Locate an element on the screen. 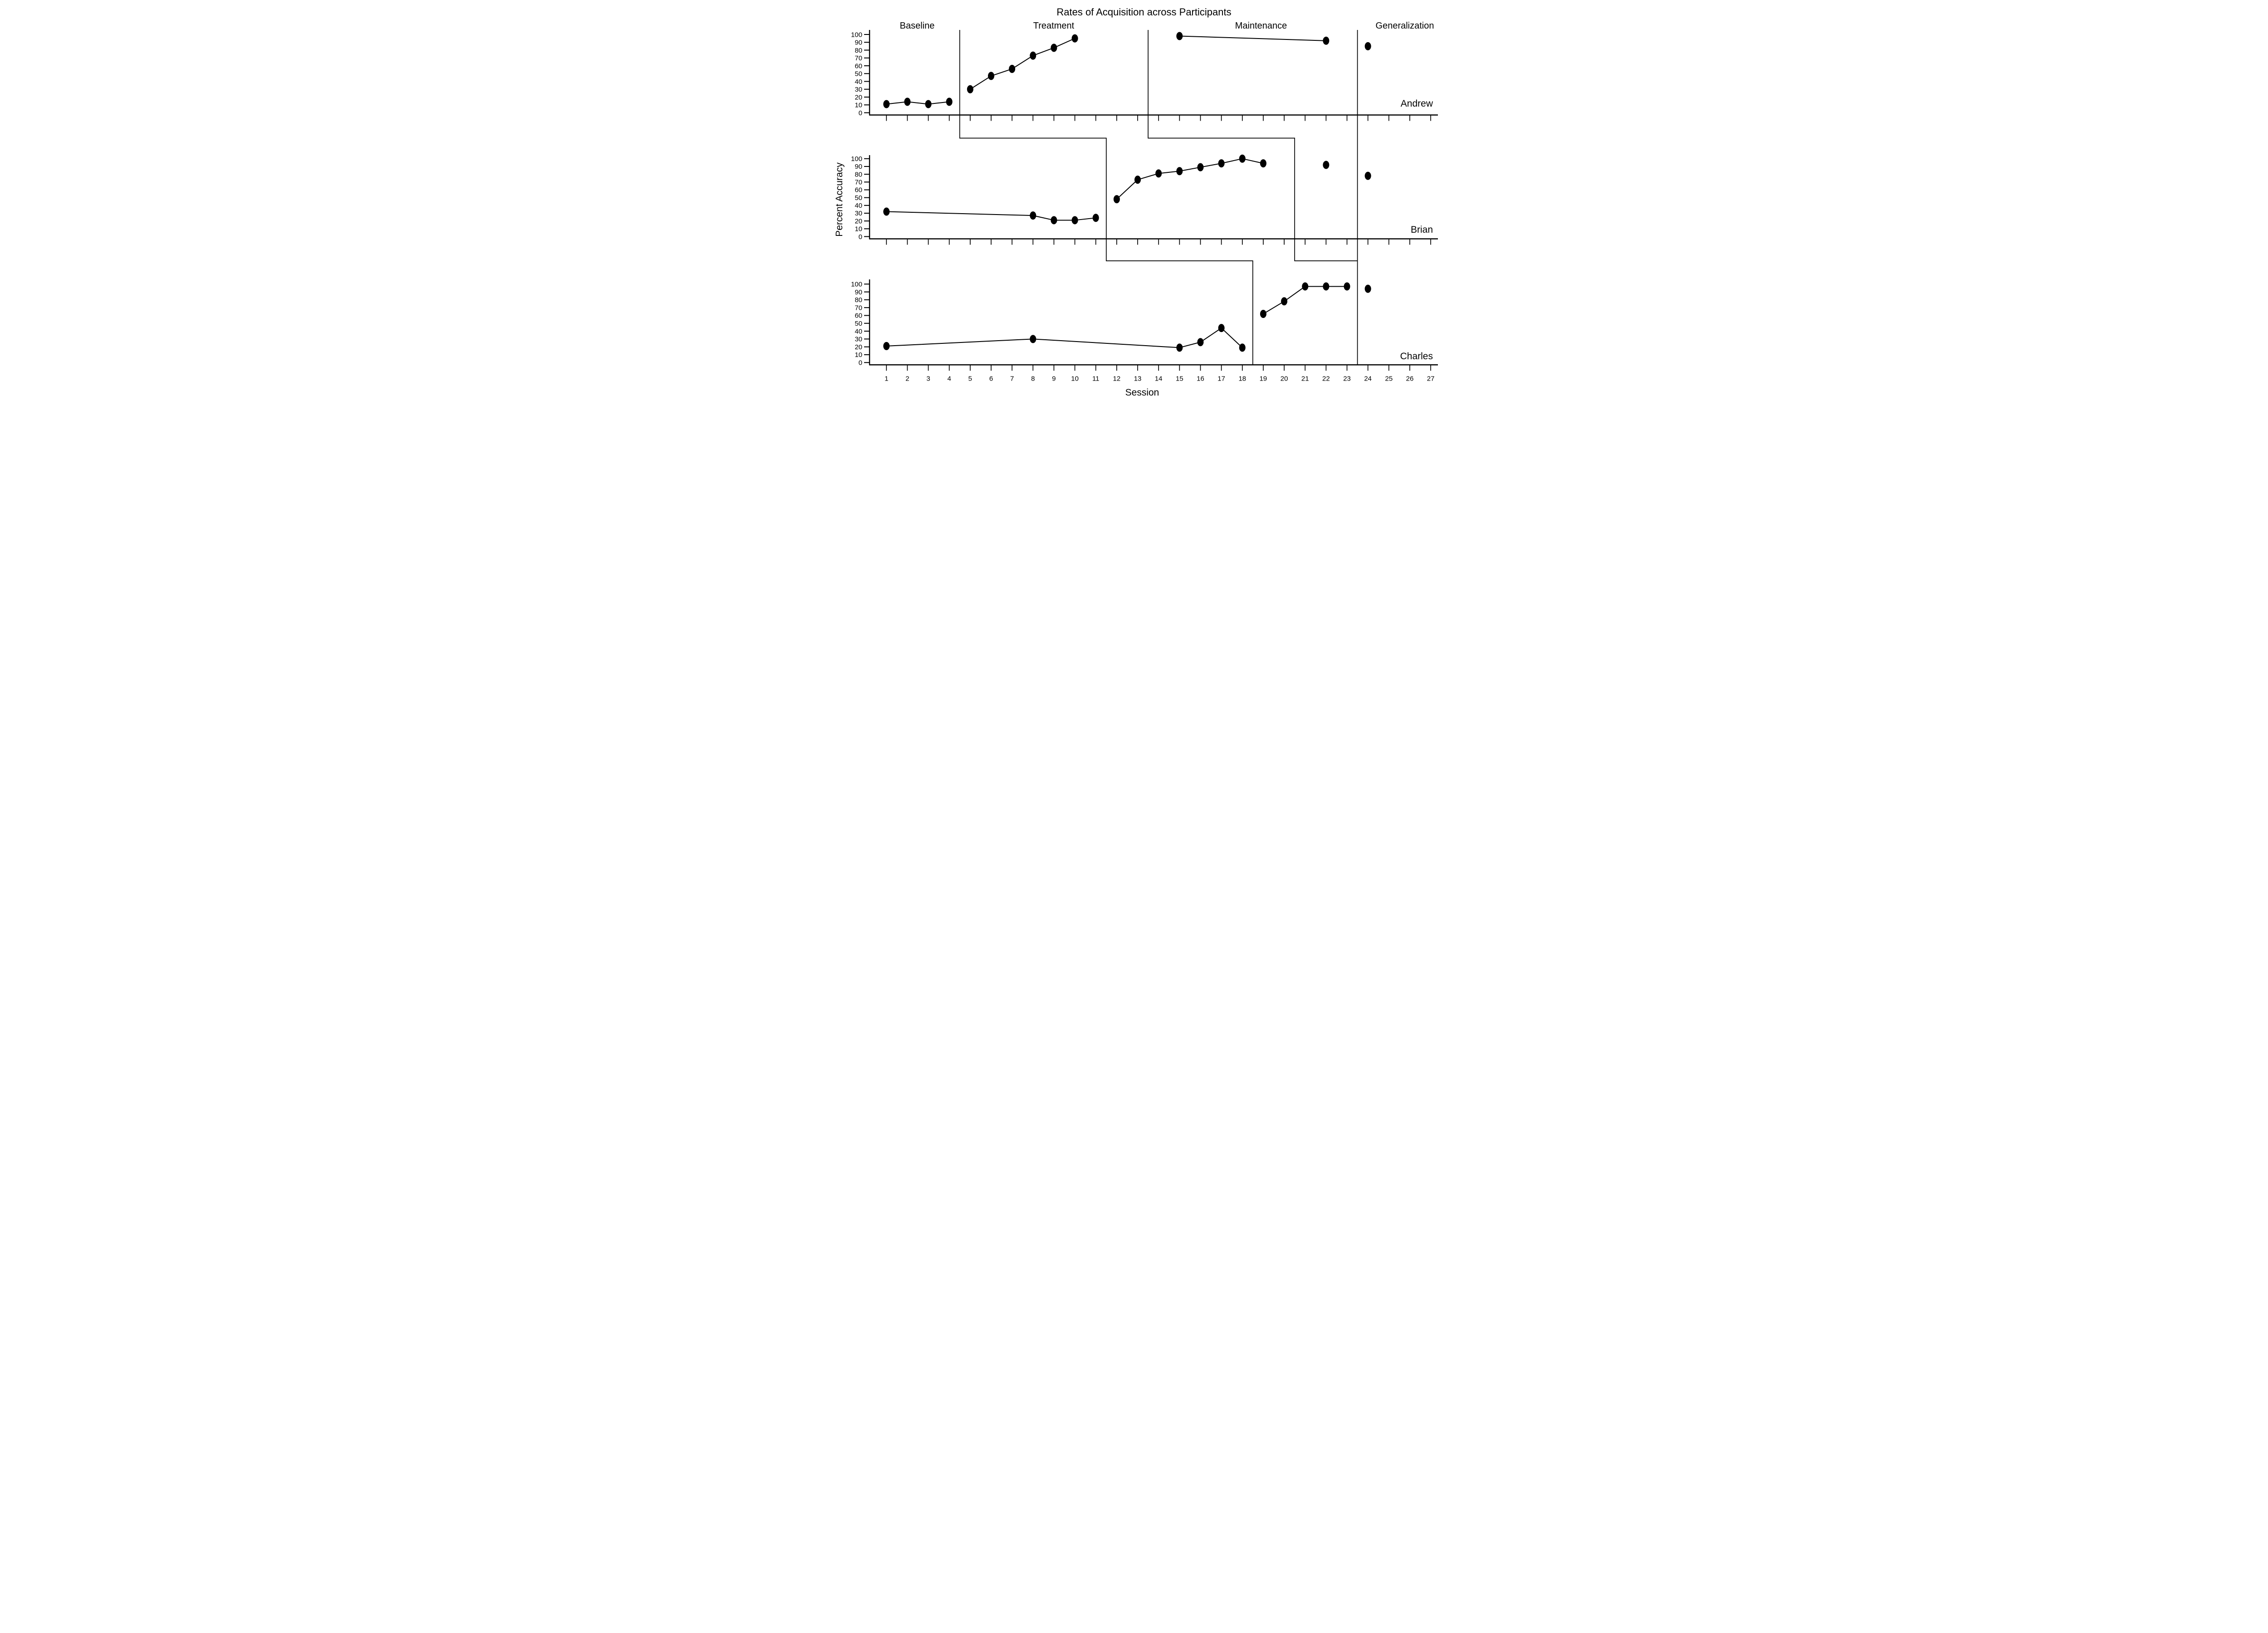  phase-label-treatment: Treatment is located at coordinates (1054, 26).